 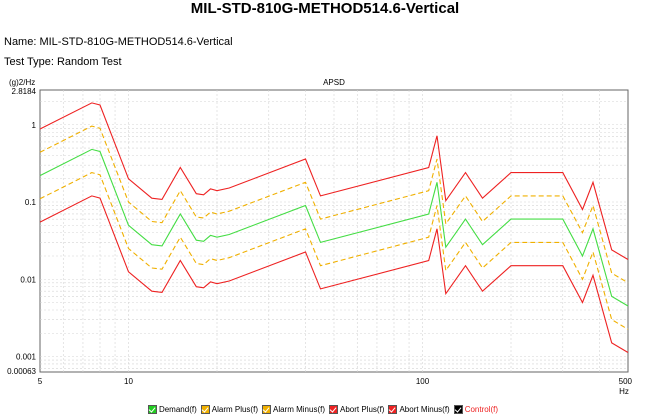 I want to click on y-axis-label: (g)2/Hz, so click(x=22, y=82).